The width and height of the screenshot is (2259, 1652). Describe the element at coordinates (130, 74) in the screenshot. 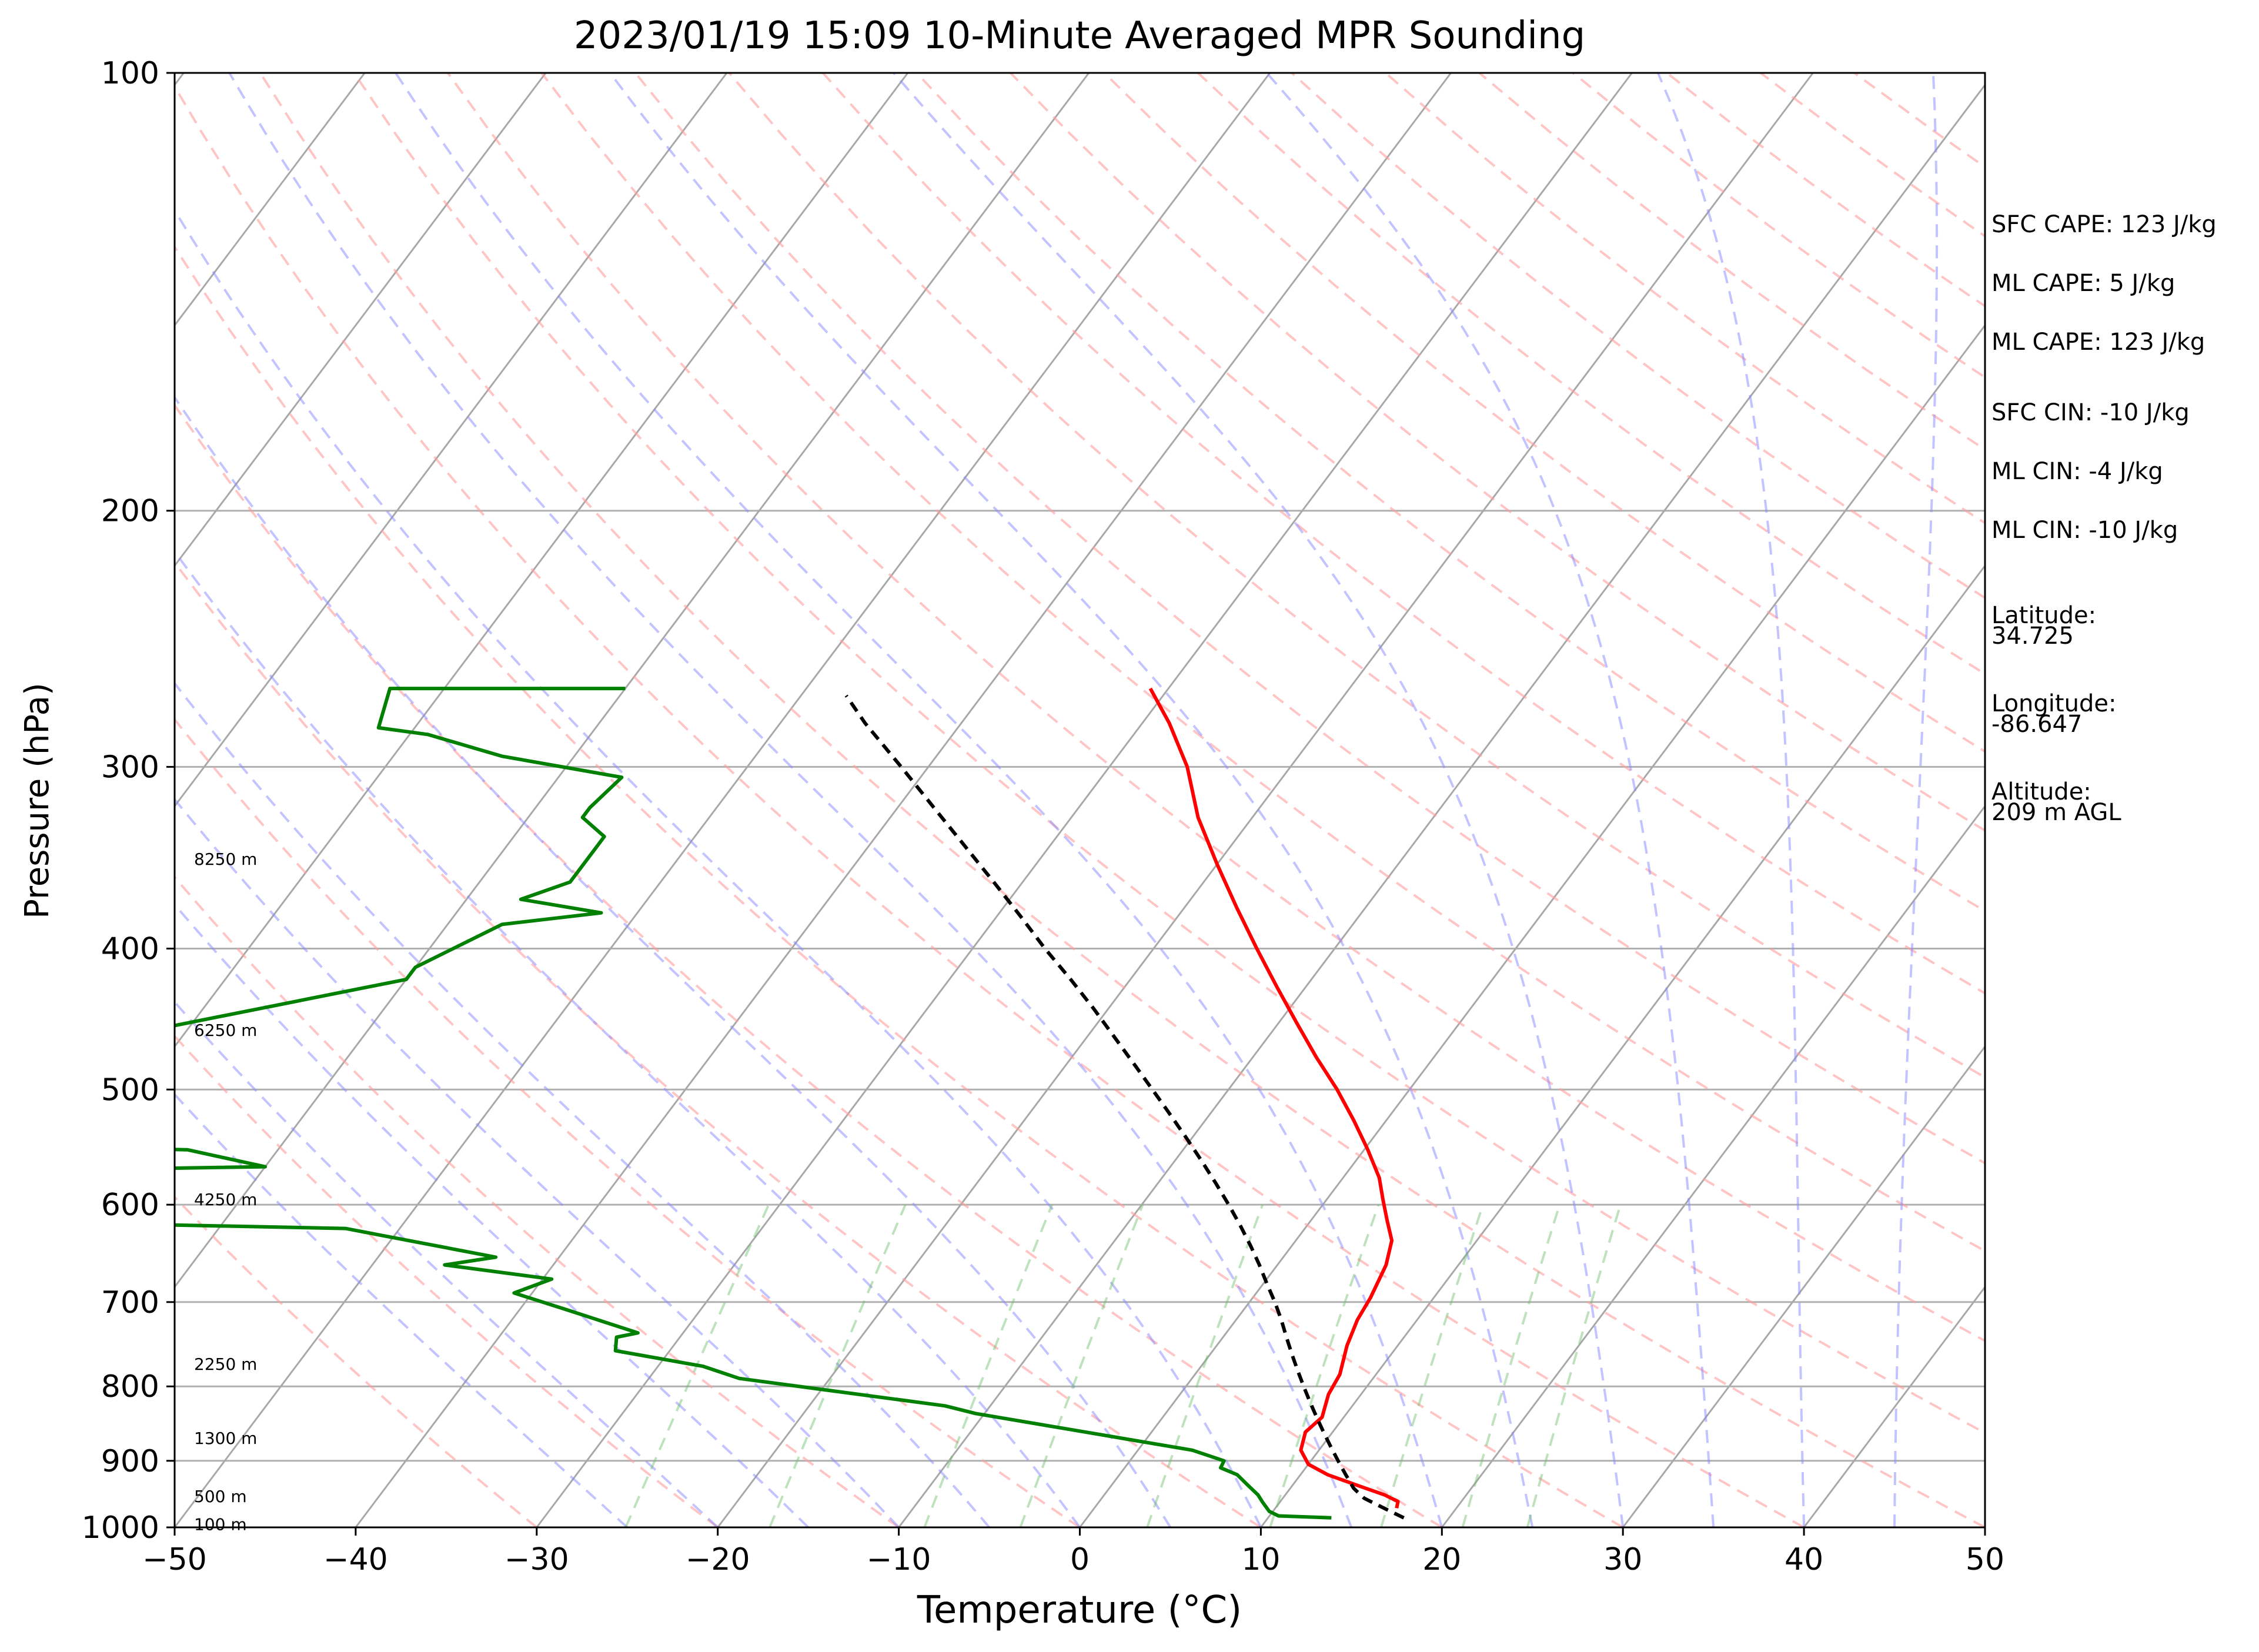

I see `y-tick-label: 100` at that location.